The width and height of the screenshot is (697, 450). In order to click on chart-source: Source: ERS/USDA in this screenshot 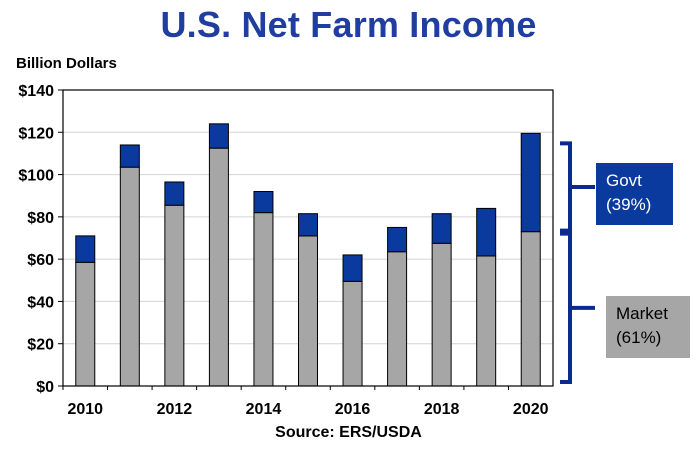, I will do `click(348, 432)`.